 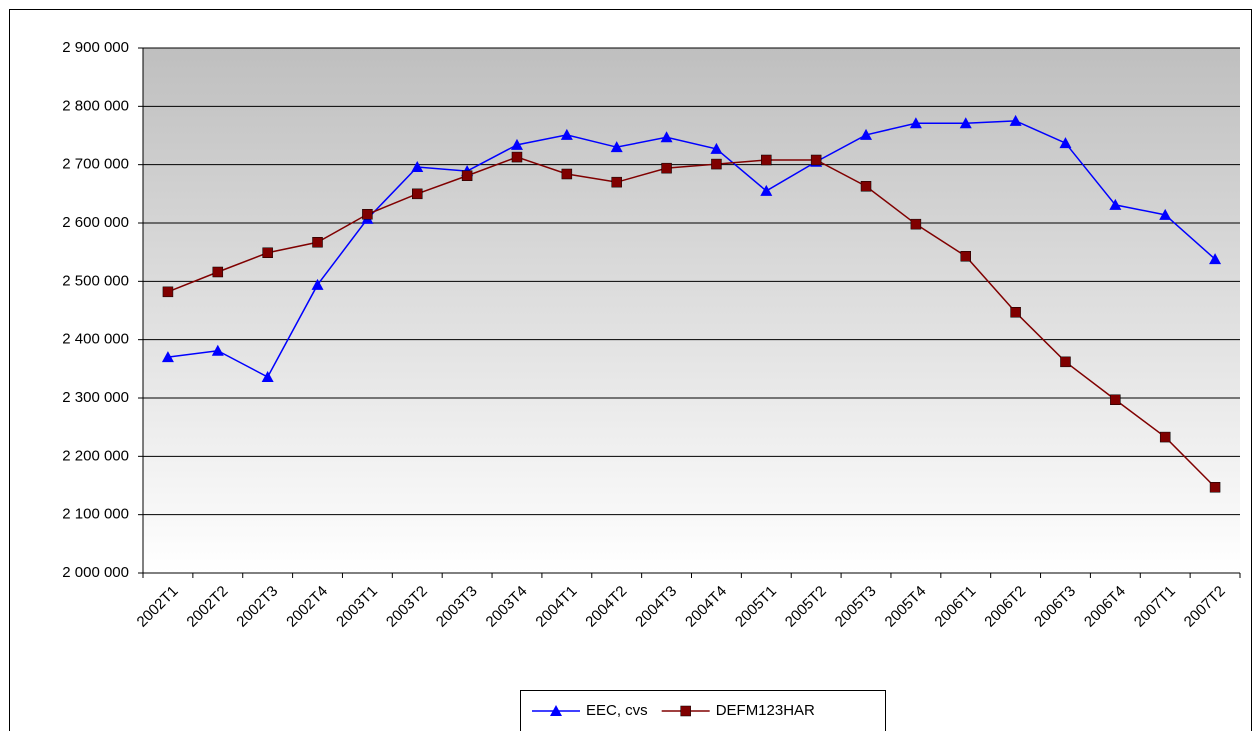 I want to click on x-tick-label: 2006T3, so click(x=1055, y=607).